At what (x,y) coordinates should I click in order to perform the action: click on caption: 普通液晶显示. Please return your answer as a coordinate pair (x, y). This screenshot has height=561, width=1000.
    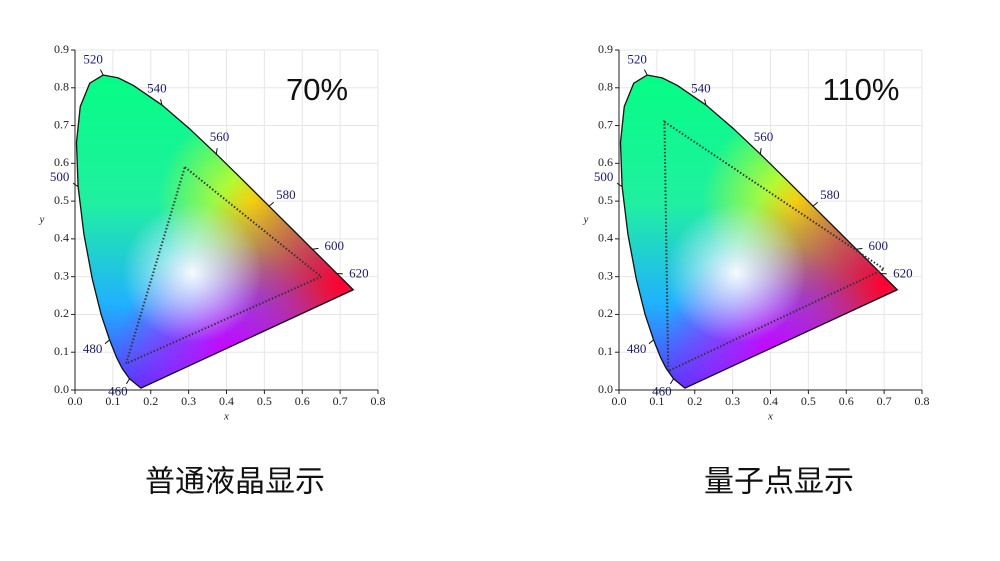
    Looking at the image, I should click on (235, 482).